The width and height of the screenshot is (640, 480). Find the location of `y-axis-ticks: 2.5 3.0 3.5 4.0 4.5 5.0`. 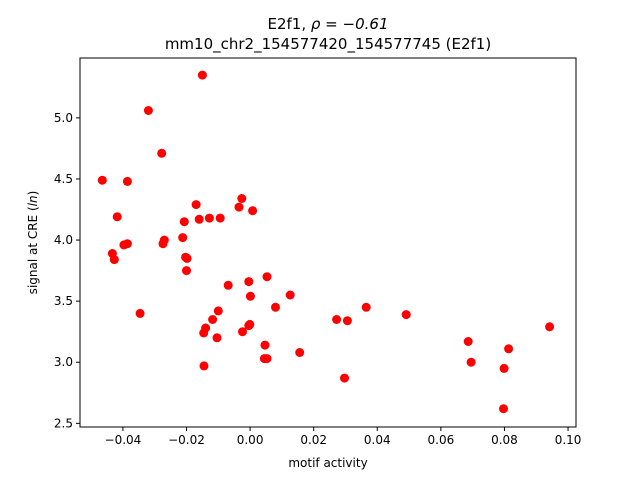

y-axis-ticks: 2.5 3.0 3.5 4.0 4.5 5.0 is located at coordinates (67, 270).